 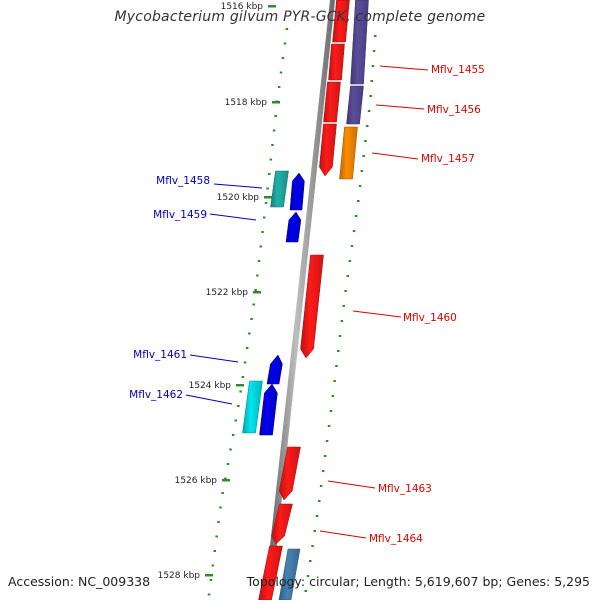 I want to click on scale-label: 1520 kbp, so click(x=238, y=198).